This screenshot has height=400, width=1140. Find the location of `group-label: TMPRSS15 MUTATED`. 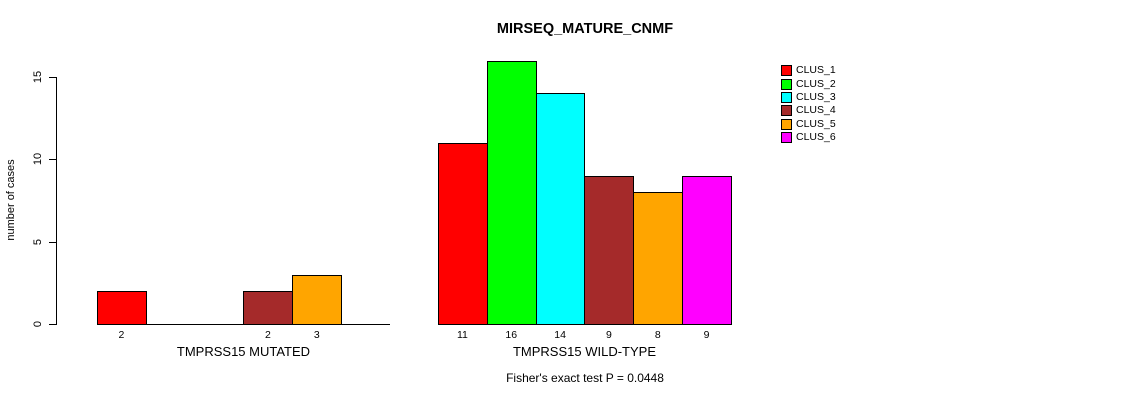

group-label: TMPRSS15 MUTATED is located at coordinates (243, 351).